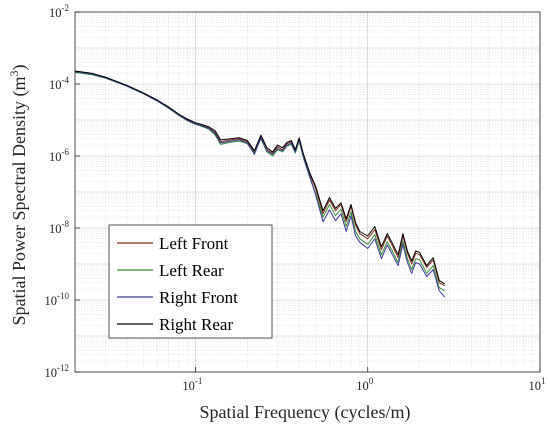 This screenshot has width=550, height=429. What do you see at coordinates (196, 324) in the screenshot?
I see `legend-label: Right Rear` at bounding box center [196, 324].